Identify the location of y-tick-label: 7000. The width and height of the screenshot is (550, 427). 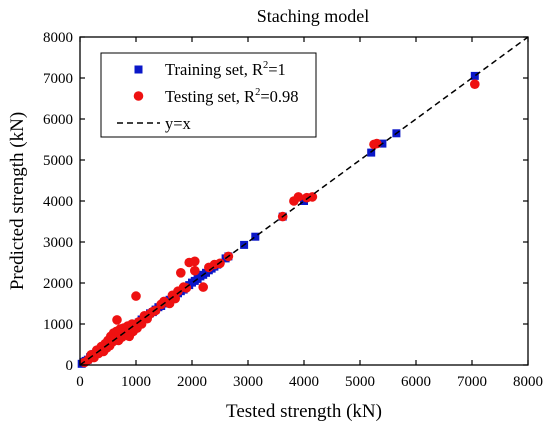
(58, 79).